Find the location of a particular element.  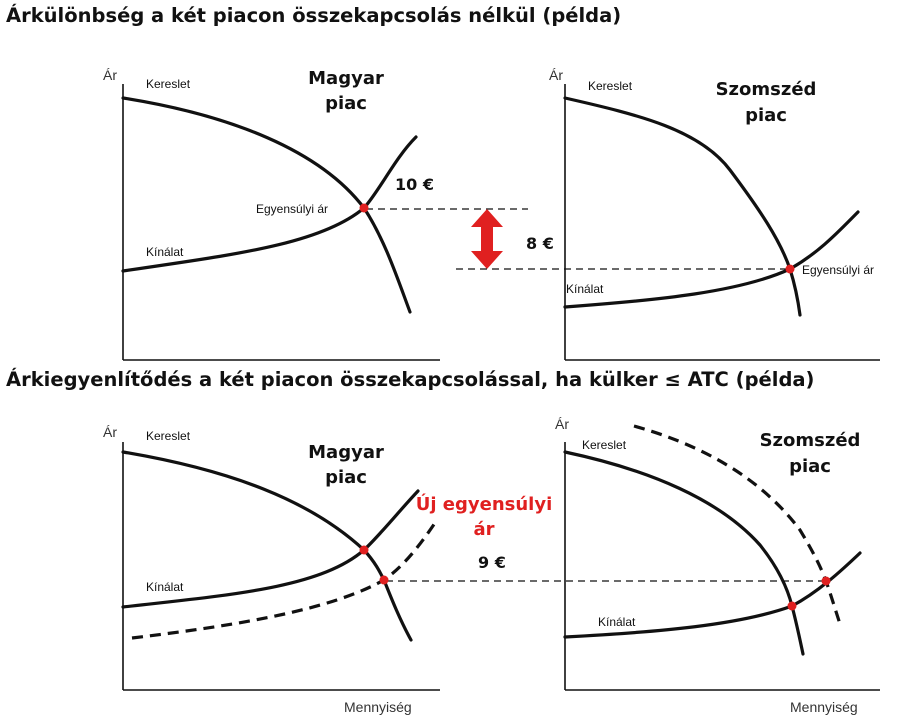

equilibrium-point-nb is located at coordinates (790, 269).